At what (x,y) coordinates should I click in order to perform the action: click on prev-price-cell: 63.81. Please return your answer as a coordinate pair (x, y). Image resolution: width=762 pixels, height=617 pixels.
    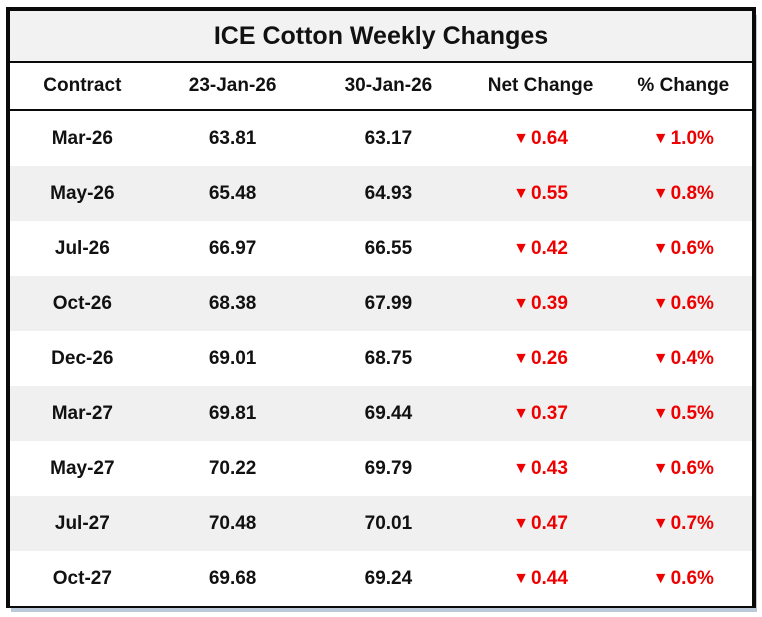
    Looking at the image, I should click on (232, 138).